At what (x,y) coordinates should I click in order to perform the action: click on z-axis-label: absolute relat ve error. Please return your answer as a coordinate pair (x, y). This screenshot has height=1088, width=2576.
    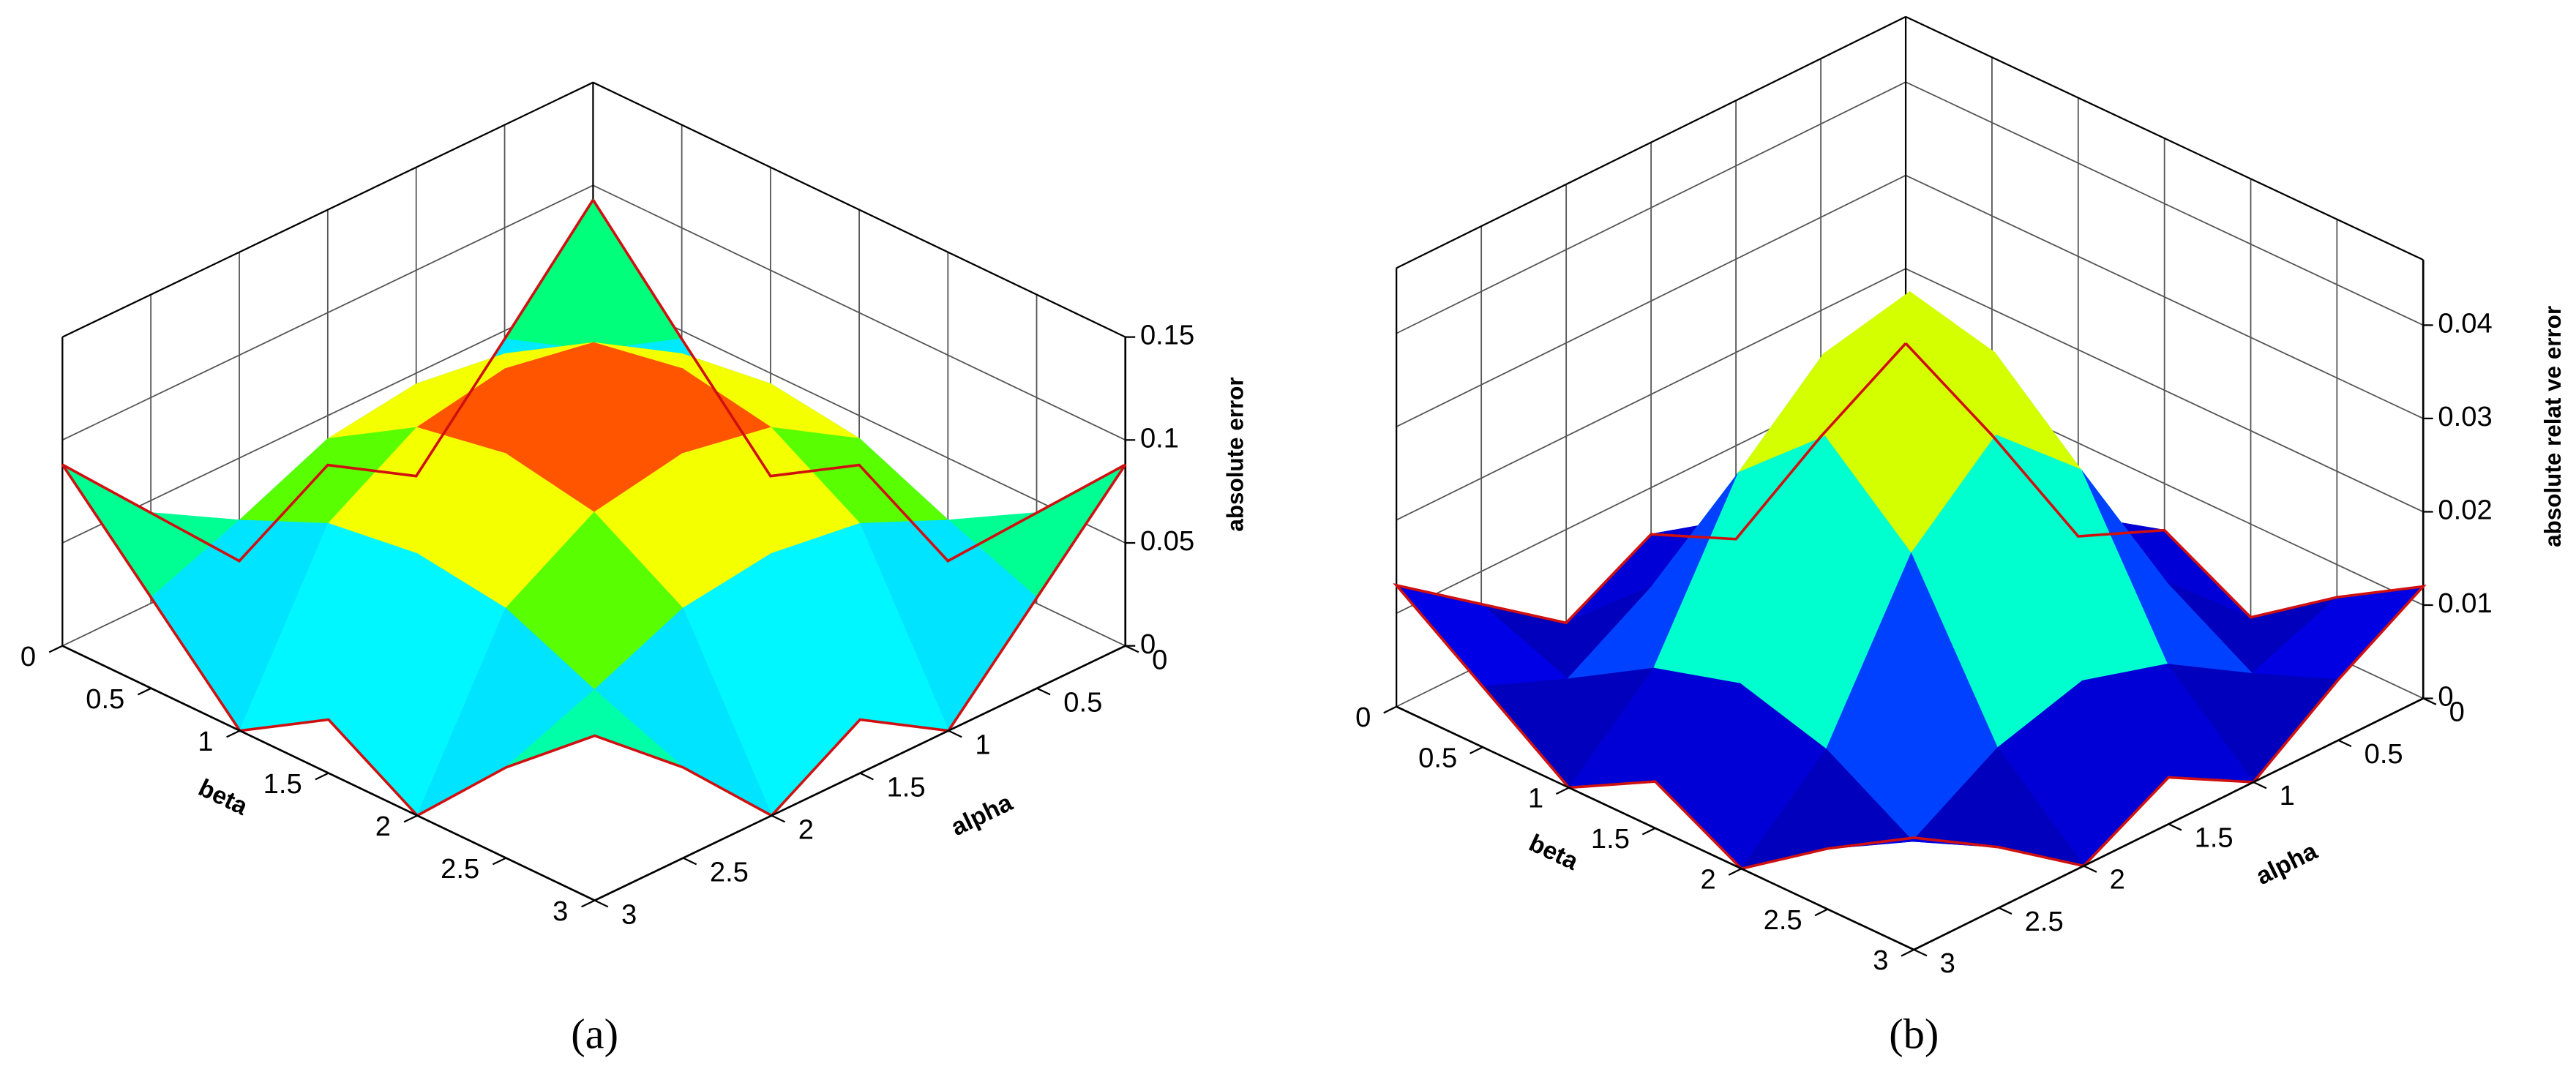
    Looking at the image, I should click on (2553, 426).